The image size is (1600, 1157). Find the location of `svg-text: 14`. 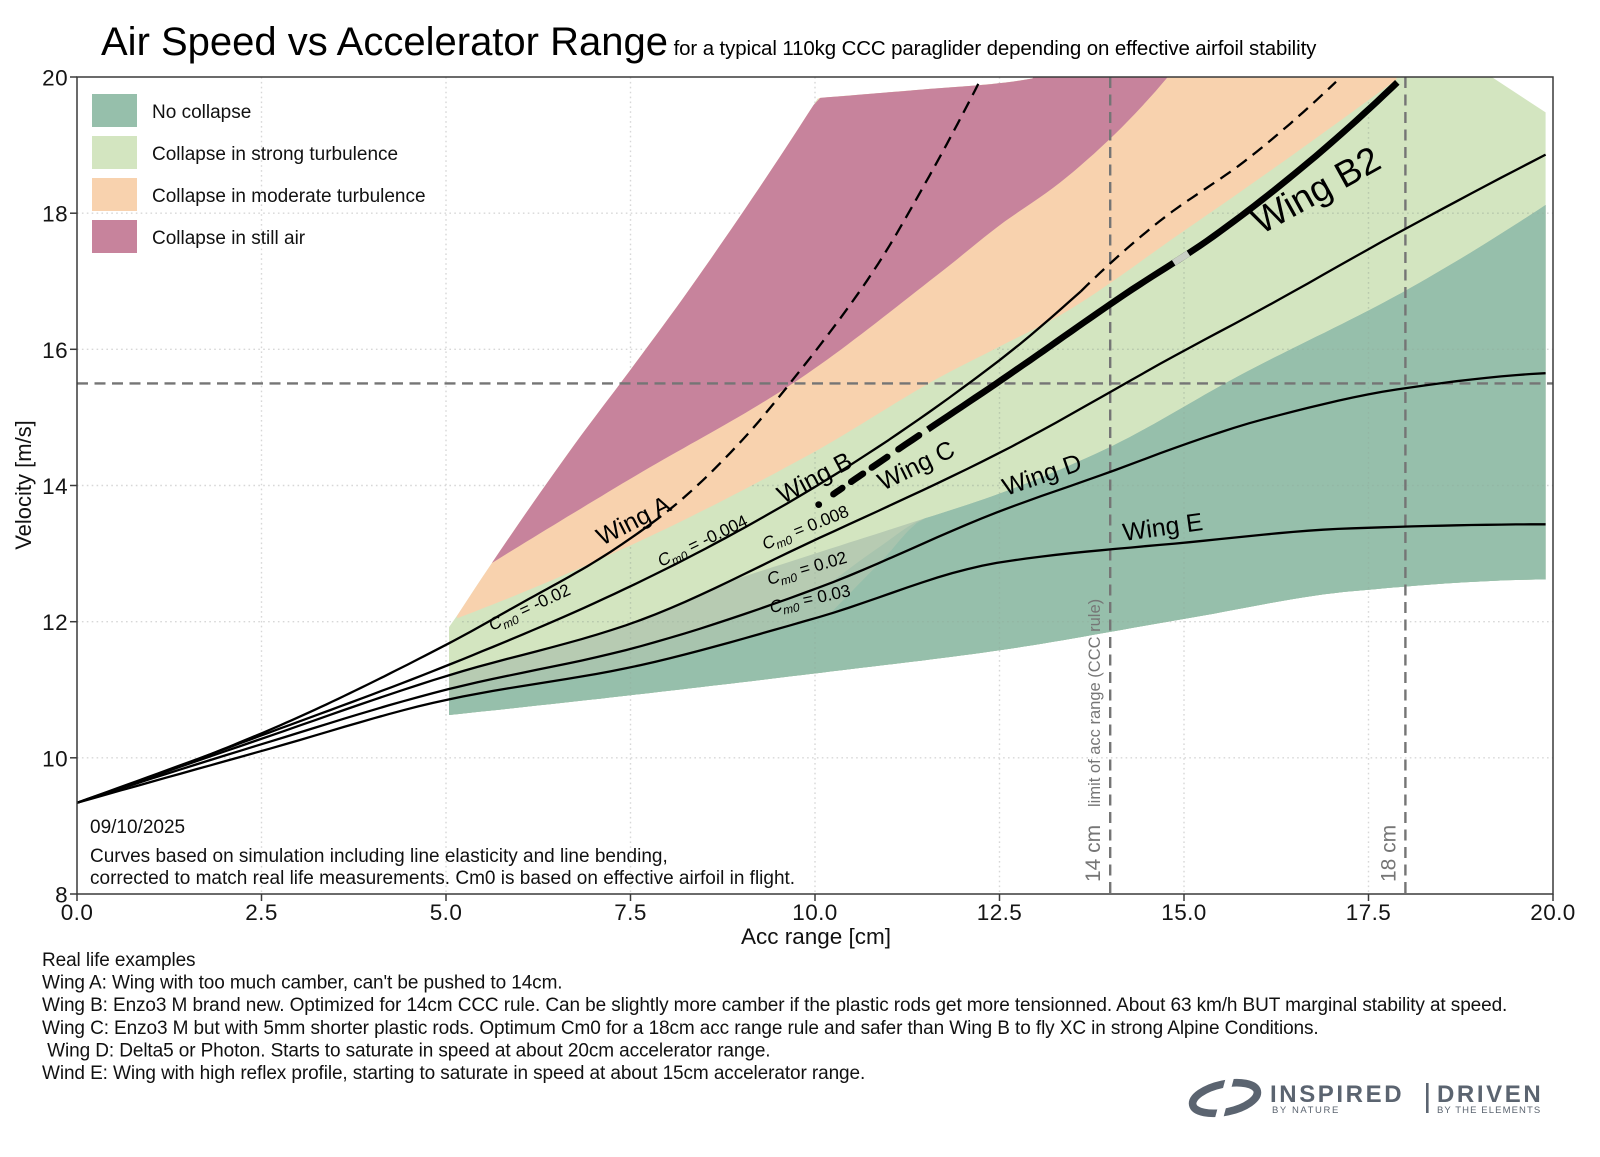

svg-text: 14 is located at coordinates (55, 486).